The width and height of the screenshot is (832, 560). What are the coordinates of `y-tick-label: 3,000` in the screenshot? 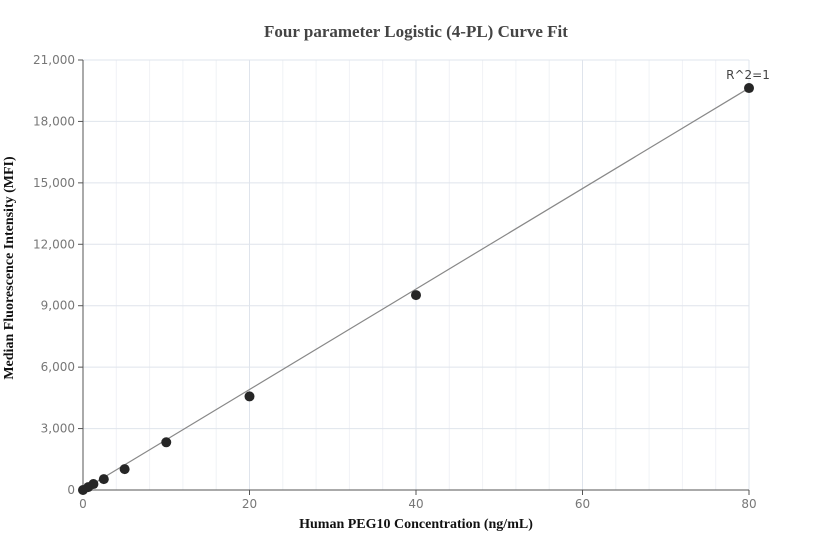 It's located at (58, 429).